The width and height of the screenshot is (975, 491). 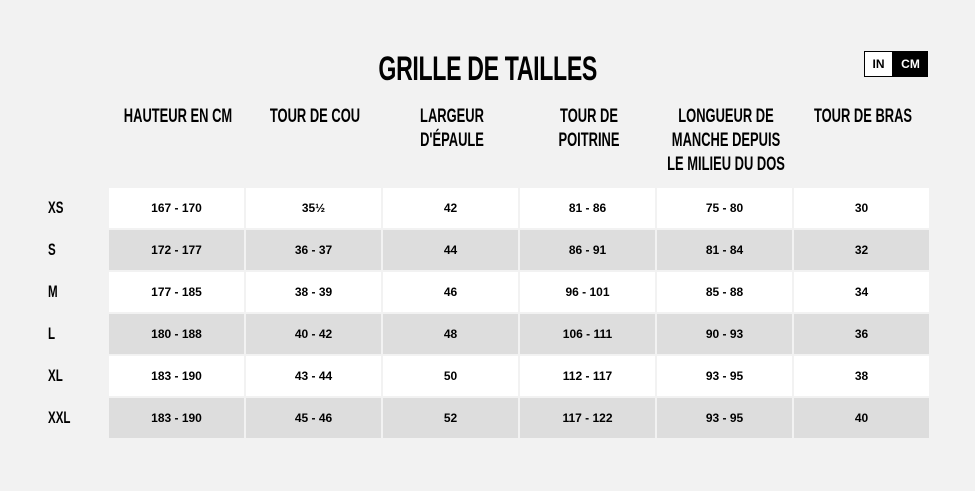 I want to click on table-cell: 180 - 188, so click(x=176, y=334).